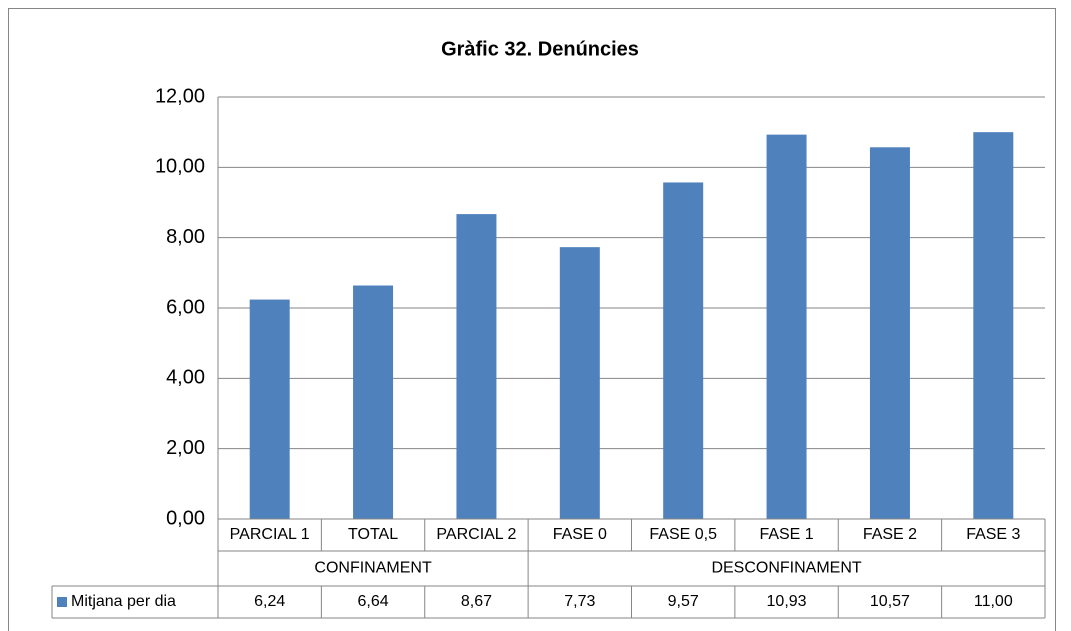 The width and height of the screenshot is (1071, 631). Describe the element at coordinates (579, 601) in the screenshot. I see `data-table-value: 7,73` at that location.